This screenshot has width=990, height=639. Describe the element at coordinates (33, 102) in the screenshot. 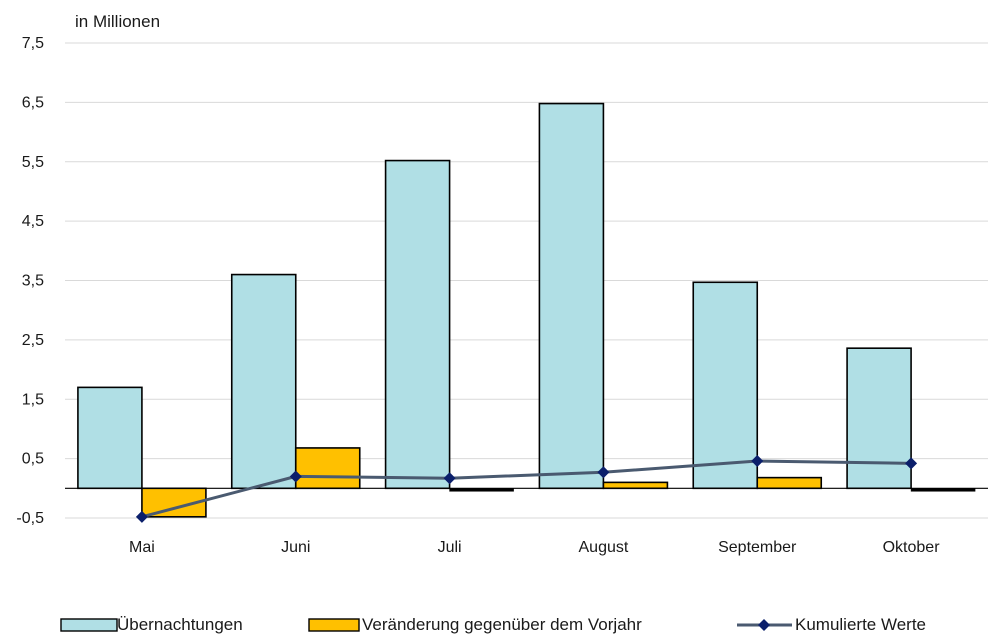

I see `y-tick-label: 6,5` at that location.